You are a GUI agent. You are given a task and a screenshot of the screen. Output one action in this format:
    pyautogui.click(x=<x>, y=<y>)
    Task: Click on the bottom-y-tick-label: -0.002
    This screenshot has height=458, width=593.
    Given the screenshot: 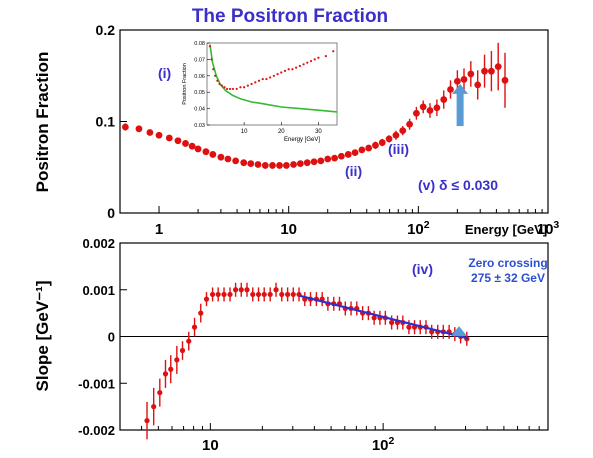 What is the action you would take?
    pyautogui.click(x=96, y=430)
    